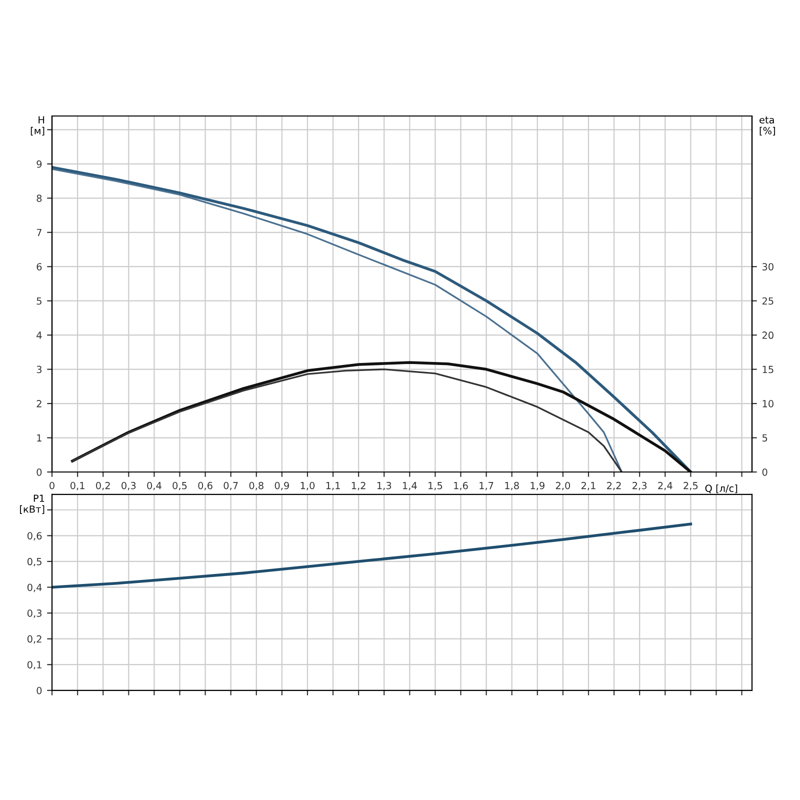 Image resolution: width=800 pixels, height=800 pixels. Describe the element at coordinates (39, 232) in the screenshot. I see `y-tick-label: 7` at that location.